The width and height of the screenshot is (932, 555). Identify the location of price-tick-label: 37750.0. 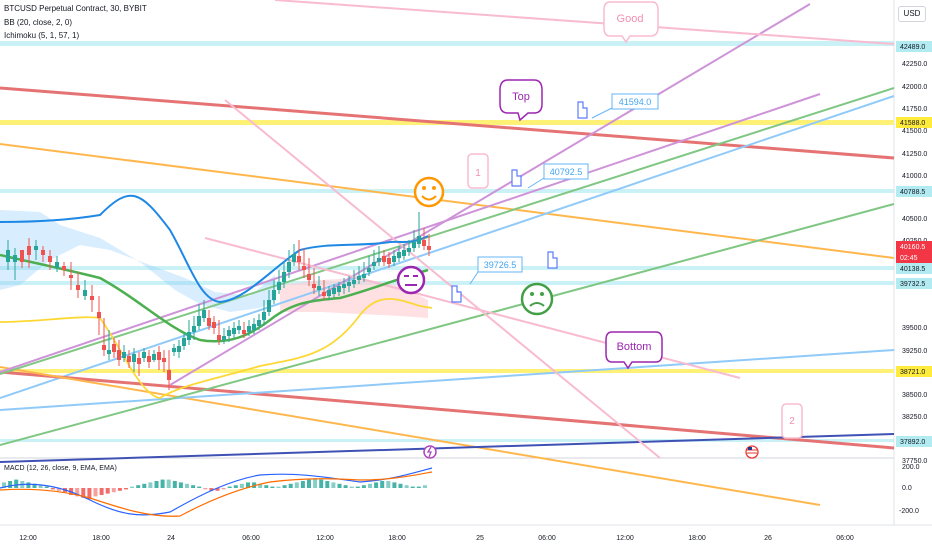
(914, 461).